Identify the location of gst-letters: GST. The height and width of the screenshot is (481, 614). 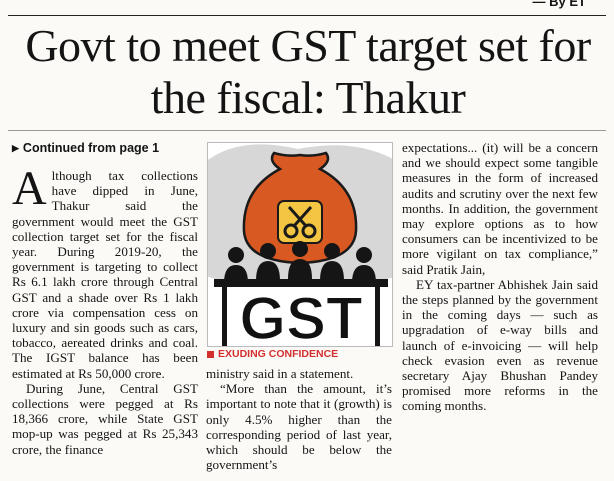
(300, 316).